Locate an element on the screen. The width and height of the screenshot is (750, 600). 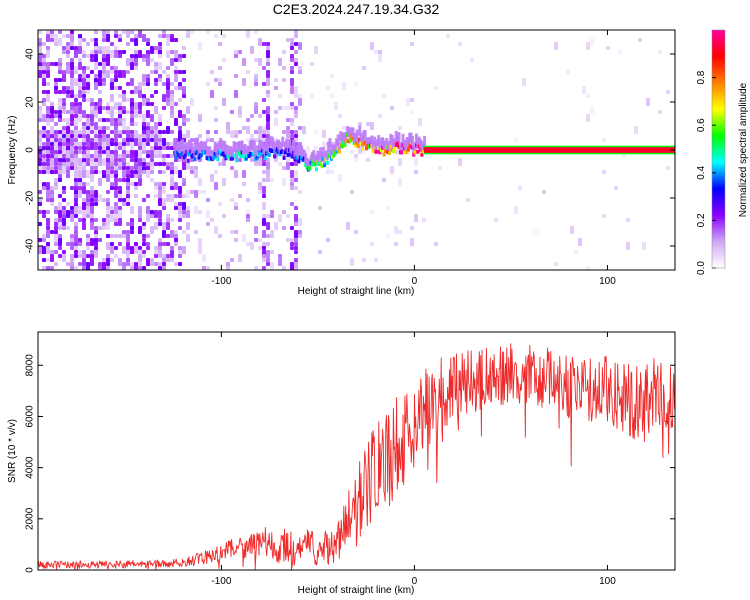
x-tick-label: 0 is located at coordinates (415, 281).